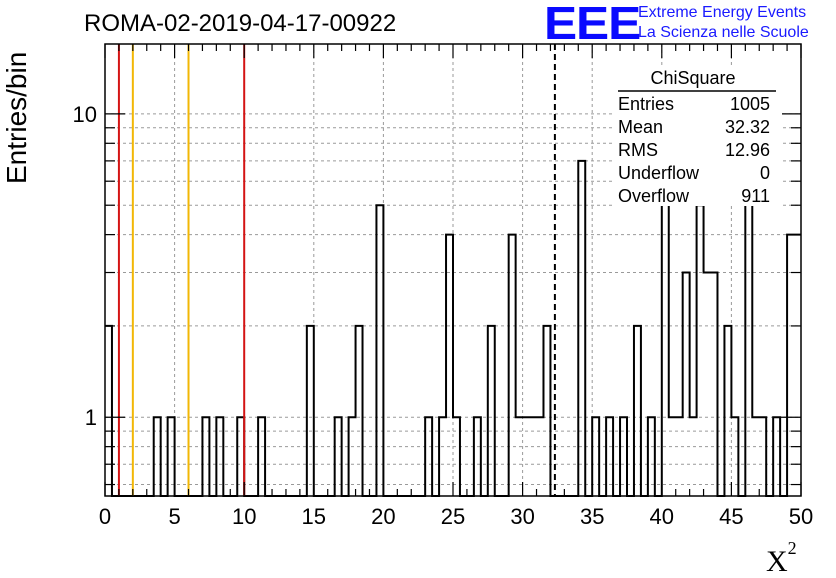 This screenshot has width=836, height=578. What do you see at coordinates (85, 114) in the screenshot?
I see `y-tick-label: 10` at bounding box center [85, 114].